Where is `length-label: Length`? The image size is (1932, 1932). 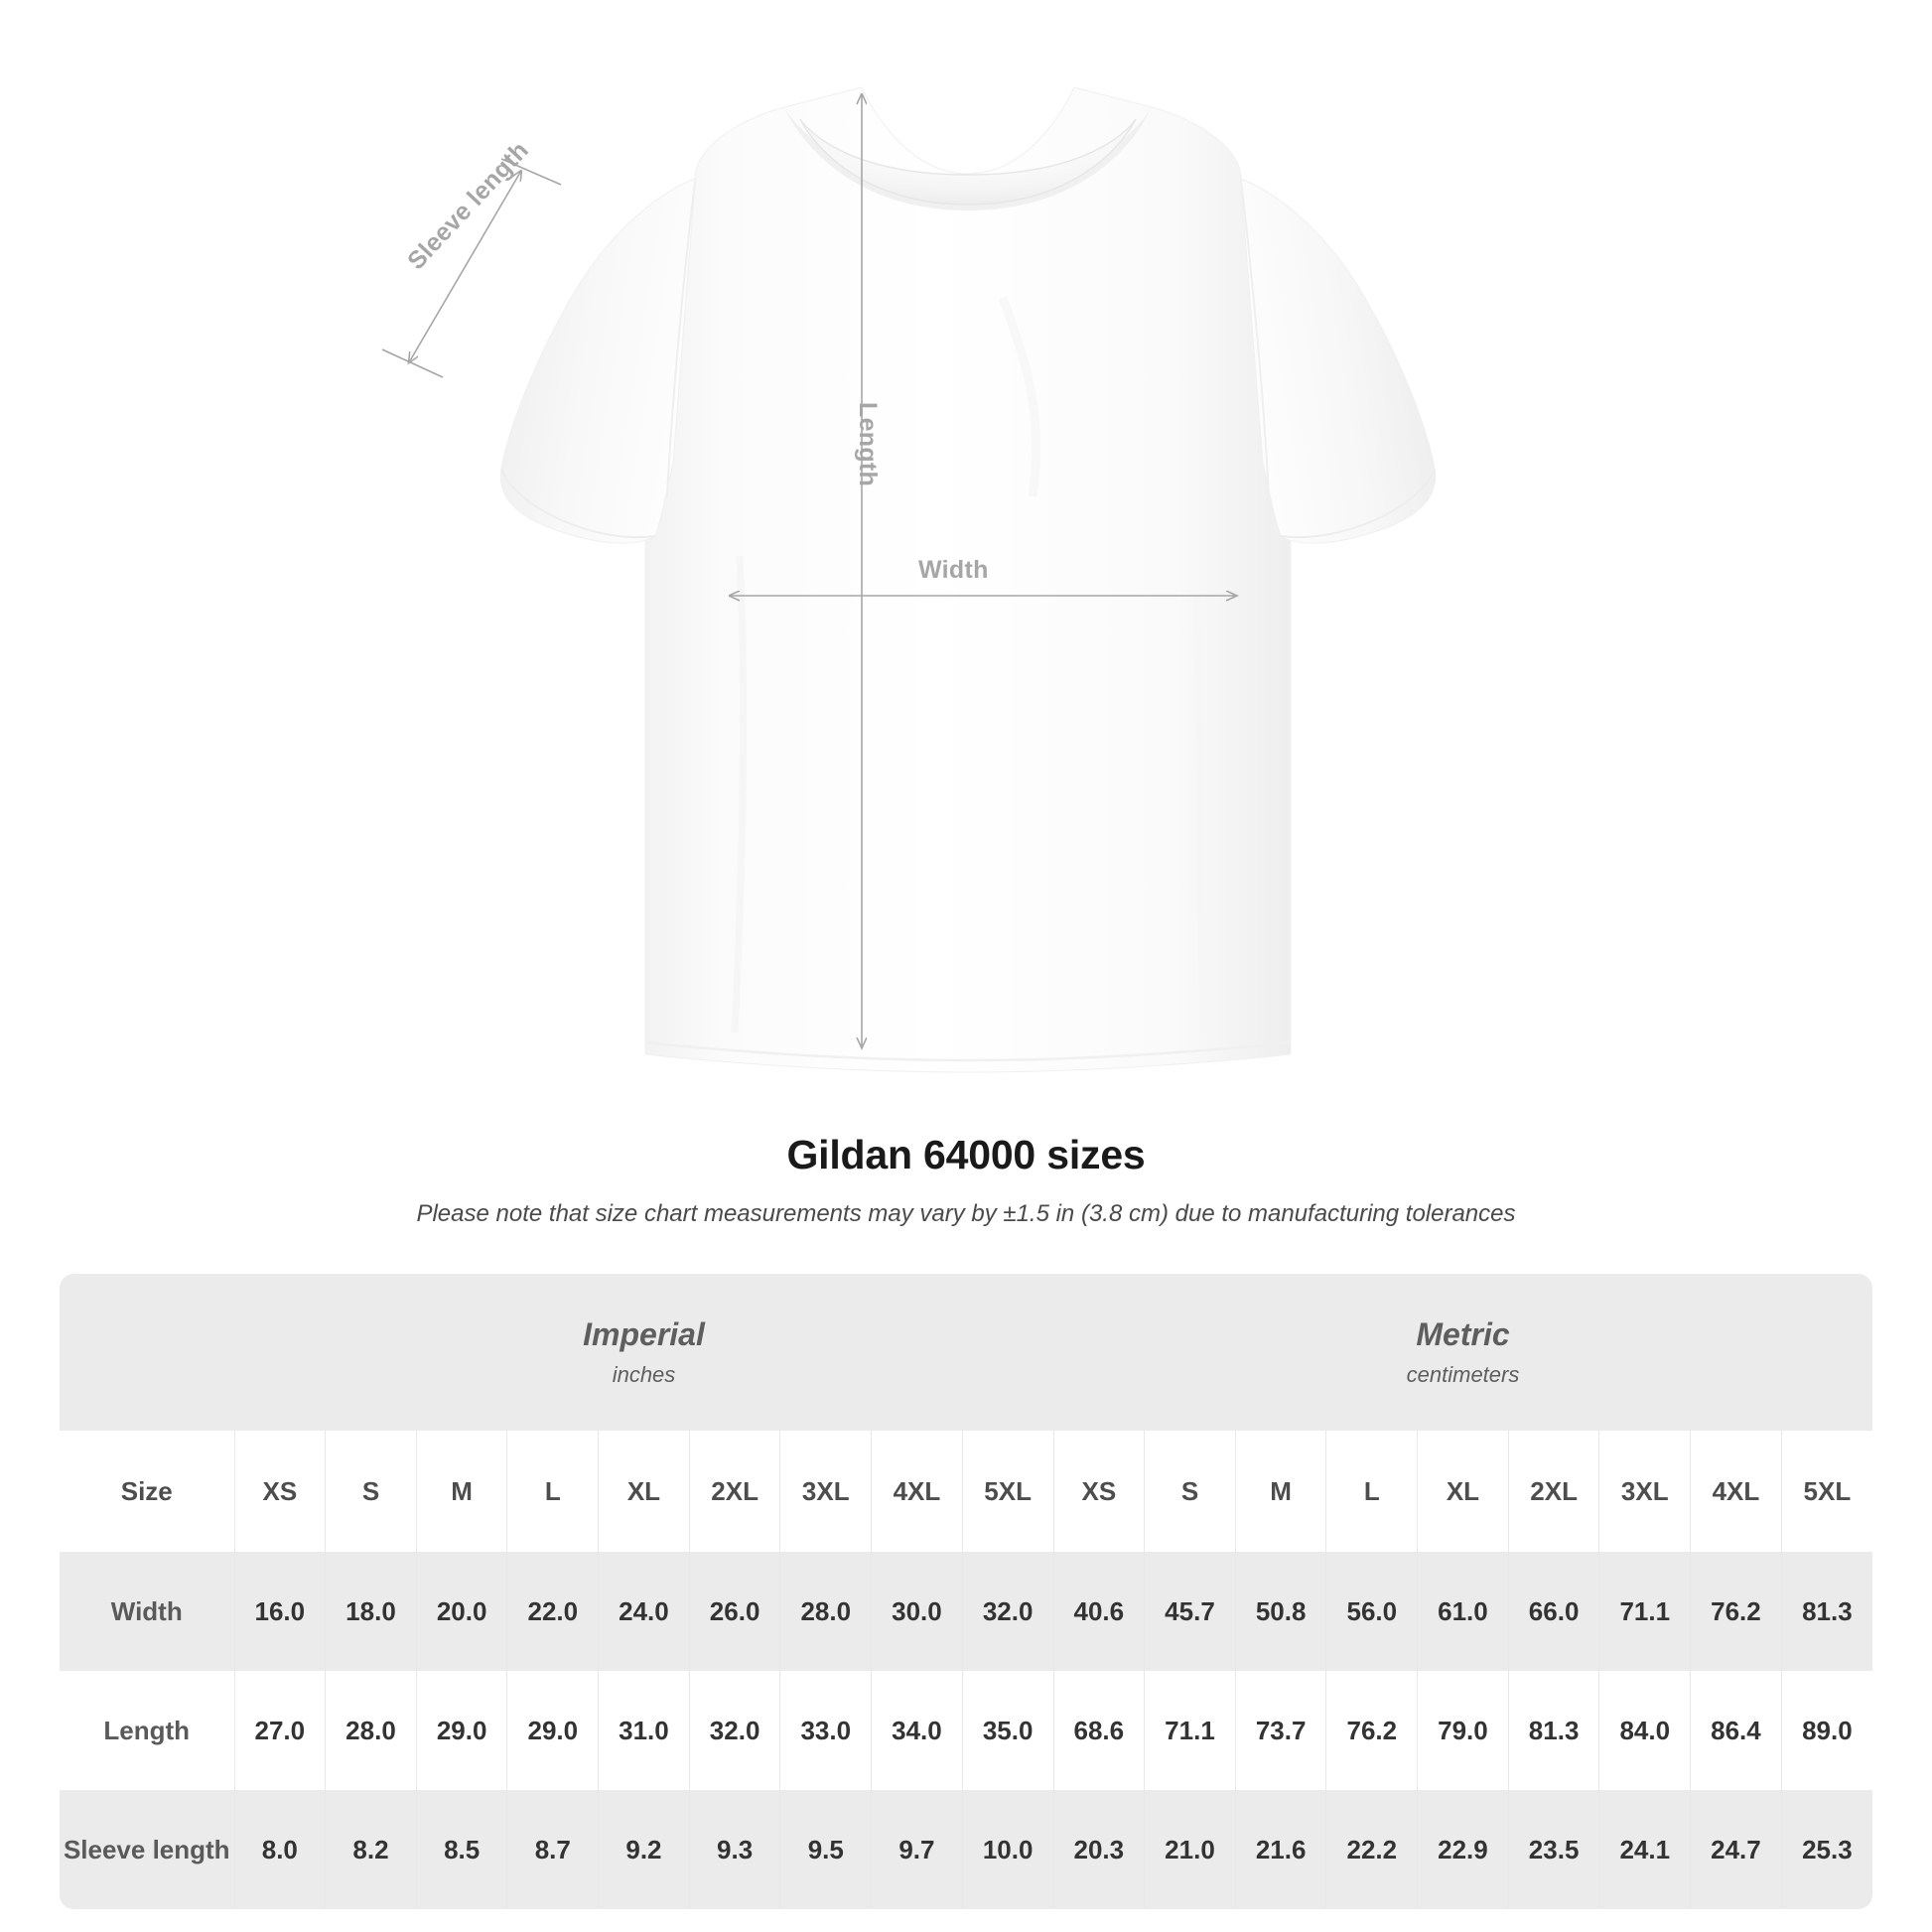 length-label: Length is located at coordinates (868, 444).